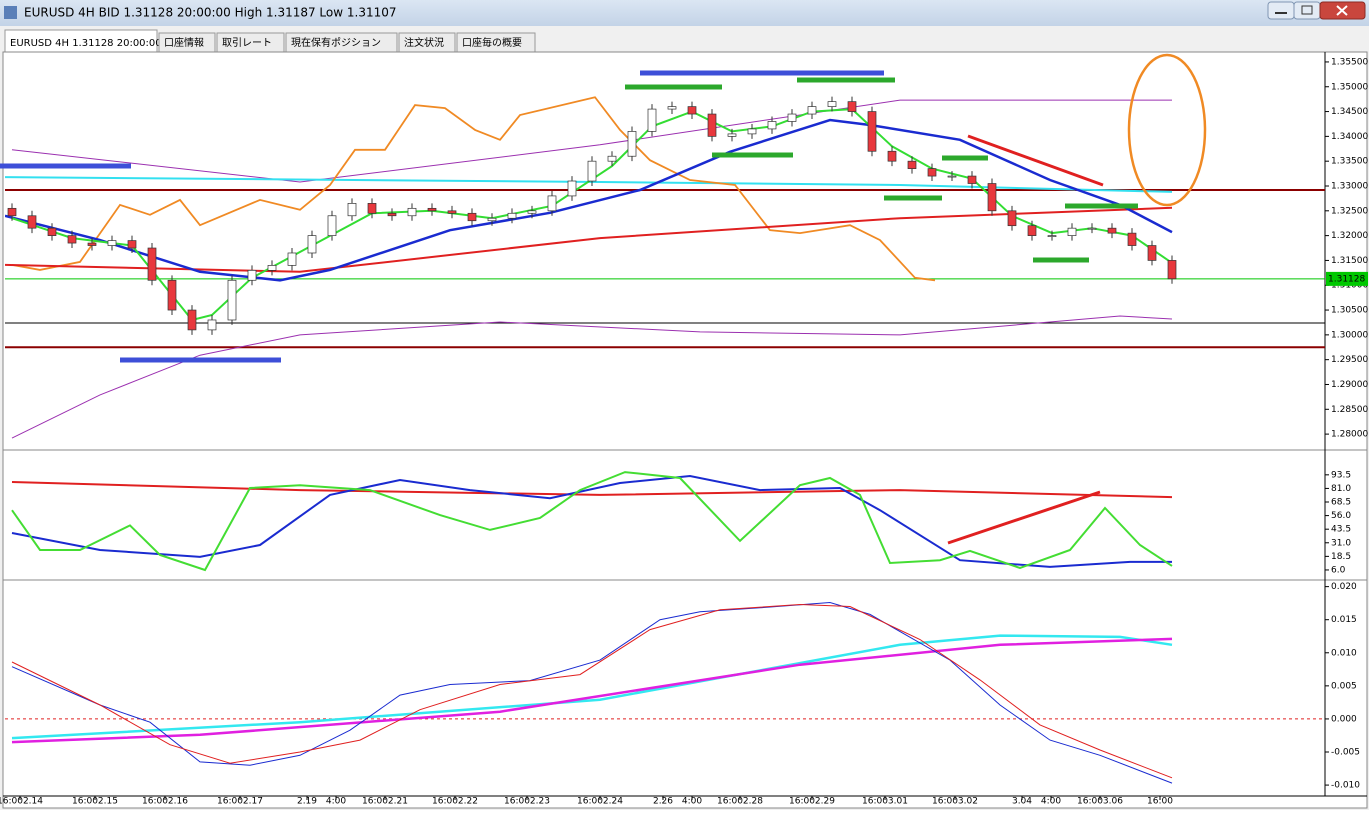 The width and height of the screenshot is (1369, 814). What do you see at coordinates (1349, 211) in the screenshot?
I see `y-tick-label: 1.32500` at bounding box center [1349, 211].